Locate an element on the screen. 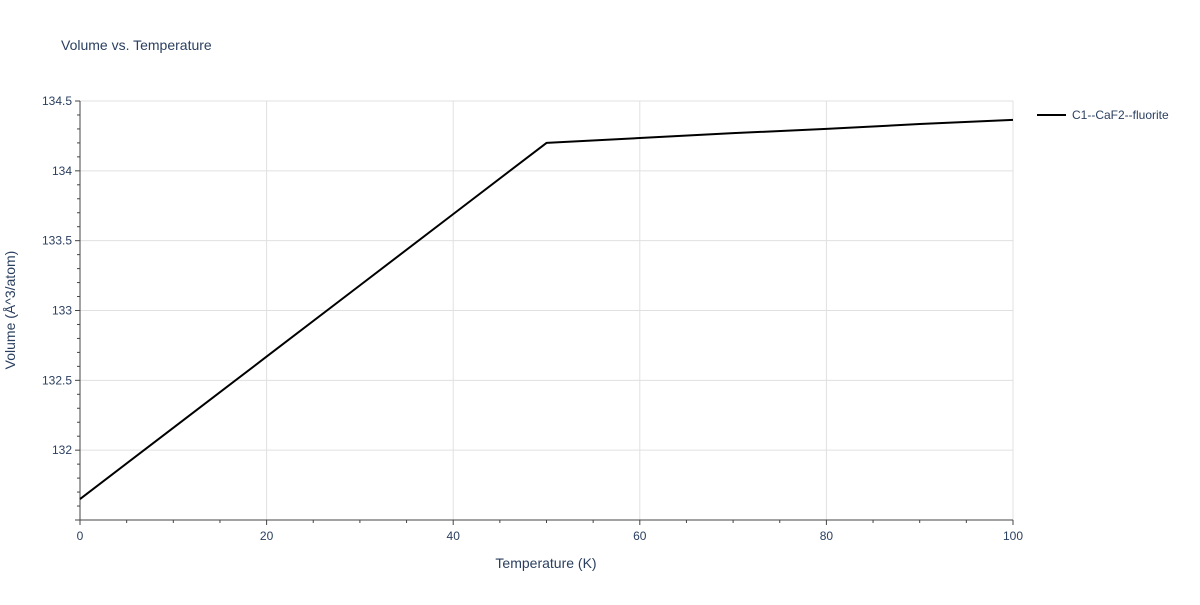 Image resolution: width=1200 pixels, height=605 pixels. y-tick-label: 134 is located at coordinates (62, 171).